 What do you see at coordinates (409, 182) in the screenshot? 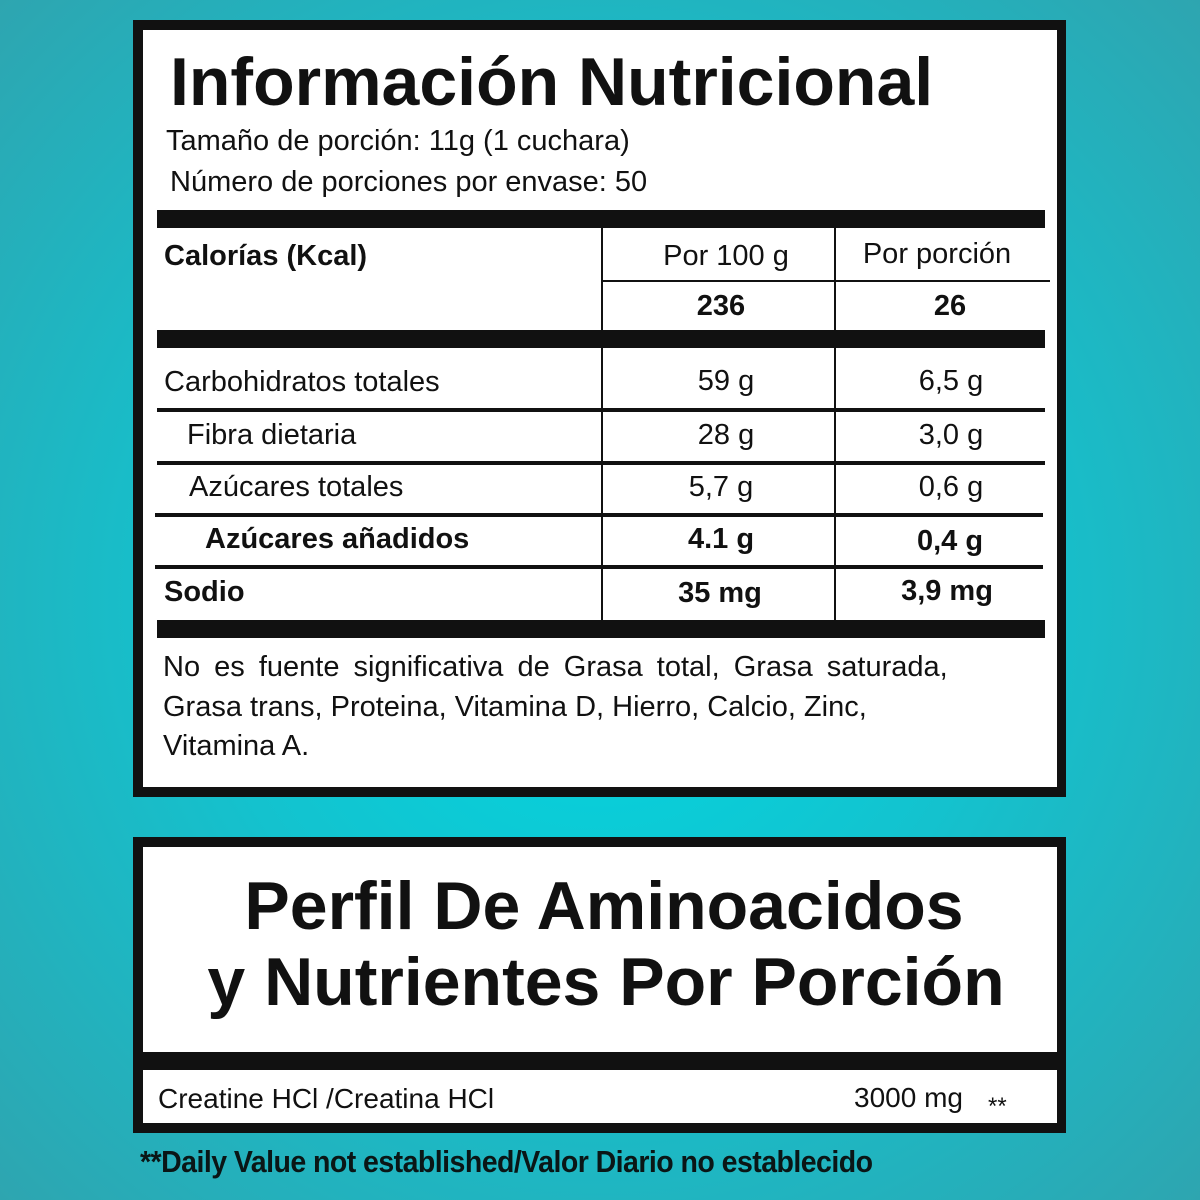
I see `servings-per-container: Número de porciones por envase: 50` at bounding box center [409, 182].